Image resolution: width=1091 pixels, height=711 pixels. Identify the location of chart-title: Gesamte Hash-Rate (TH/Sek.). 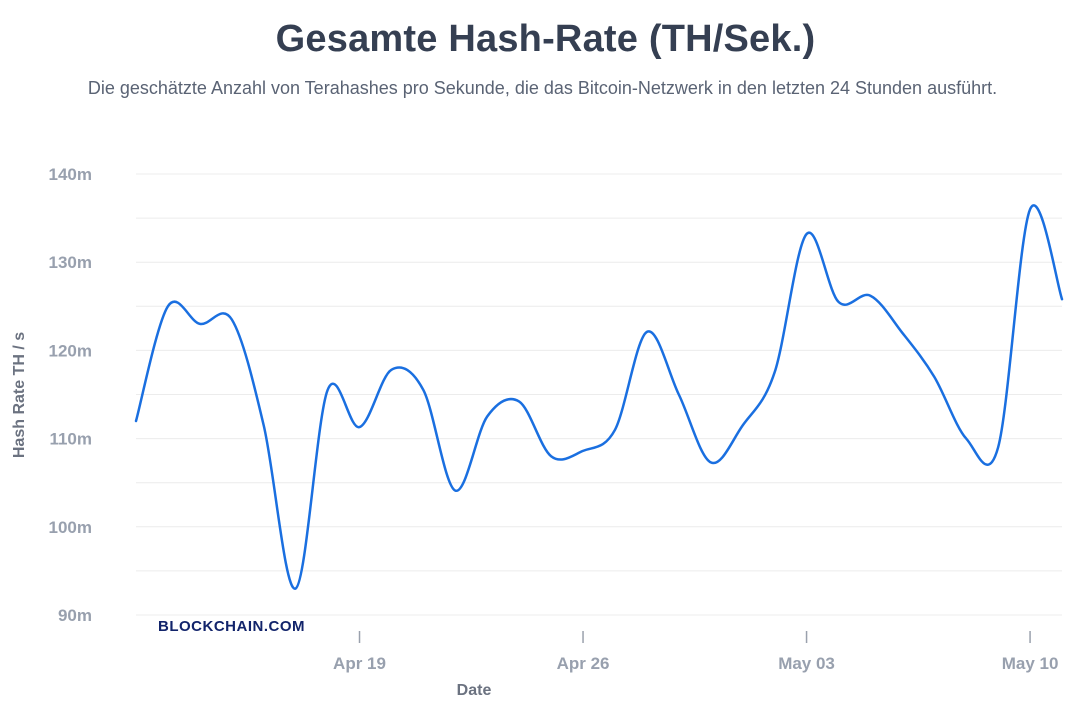
(545, 39).